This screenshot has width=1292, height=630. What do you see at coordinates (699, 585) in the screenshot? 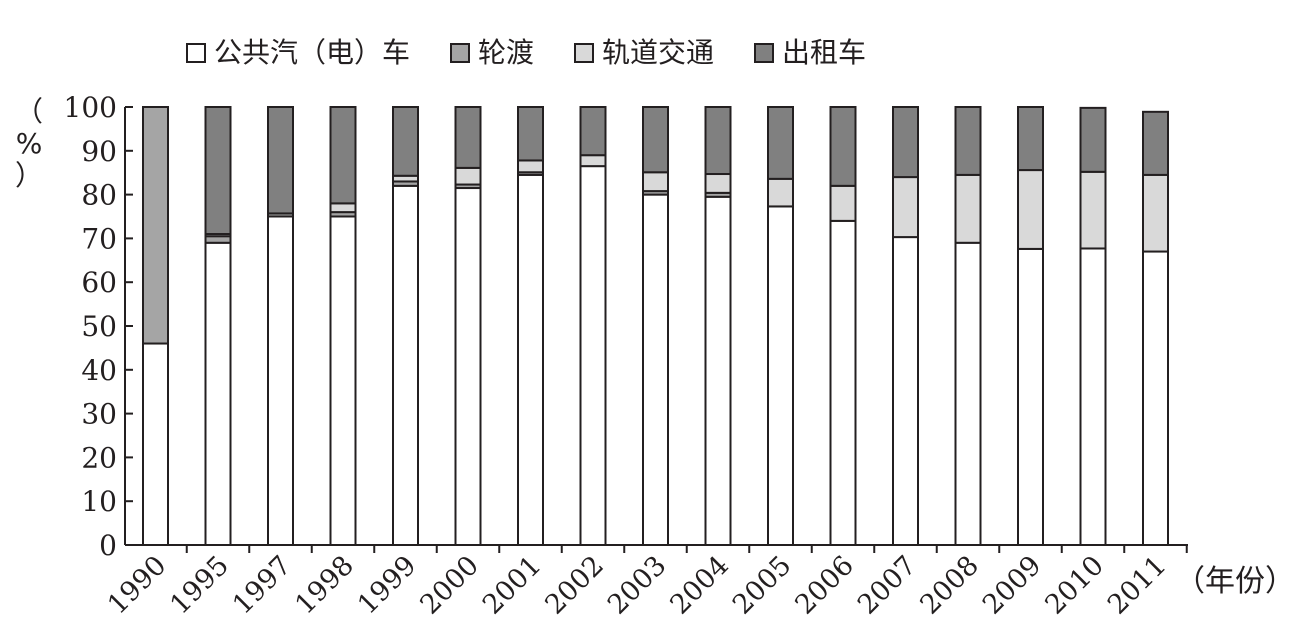
I see `x-tick-label: 2004` at bounding box center [699, 585].